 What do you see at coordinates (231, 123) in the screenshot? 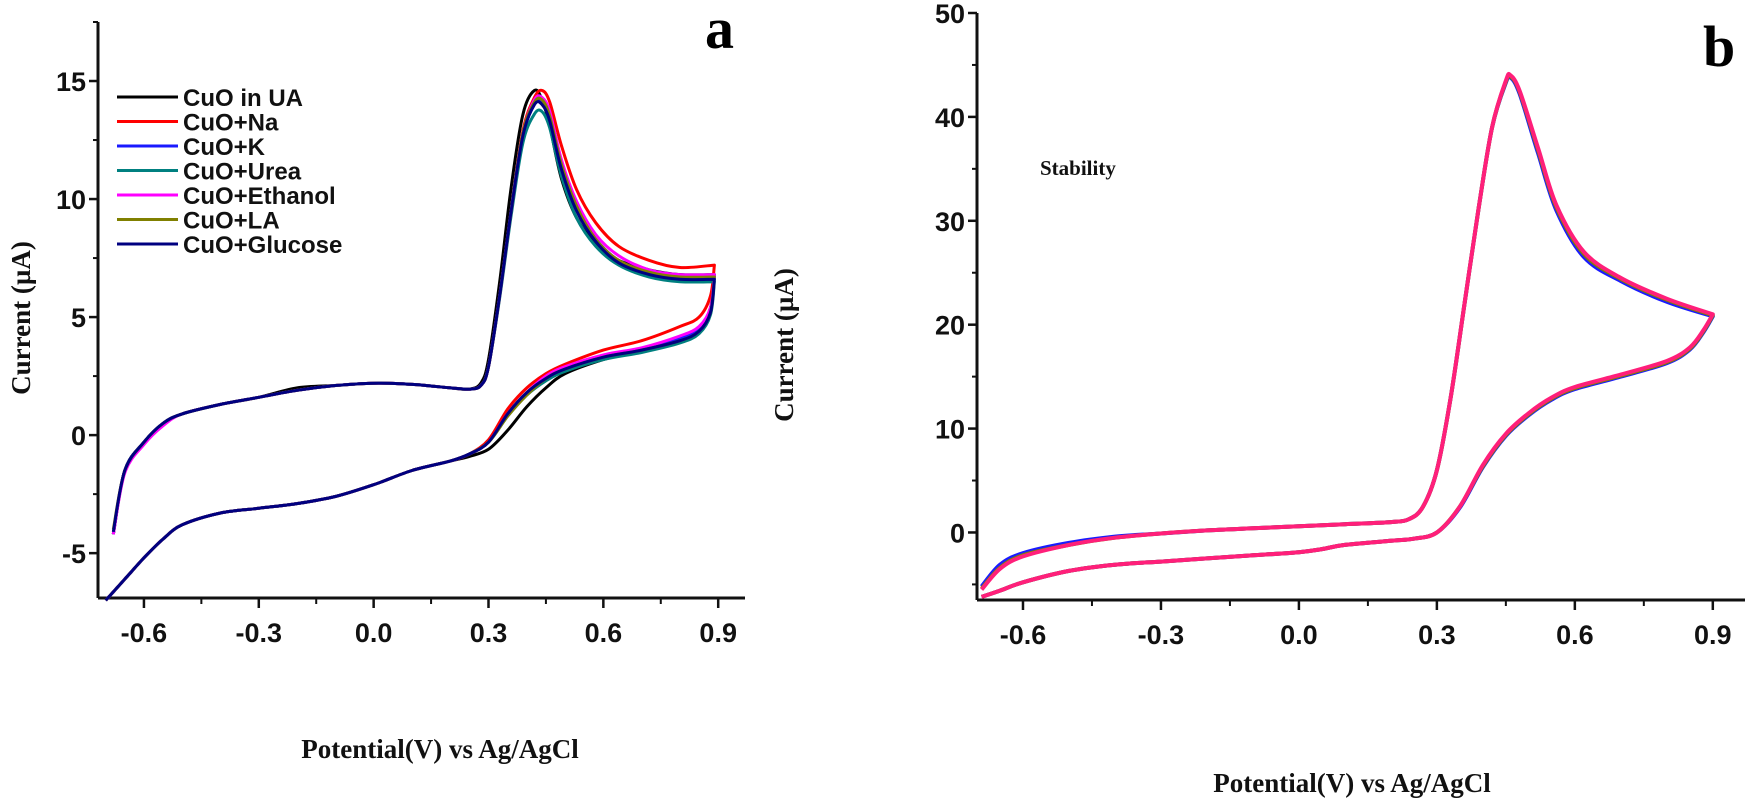
I see `legend-label: CuO+Na` at bounding box center [231, 123].